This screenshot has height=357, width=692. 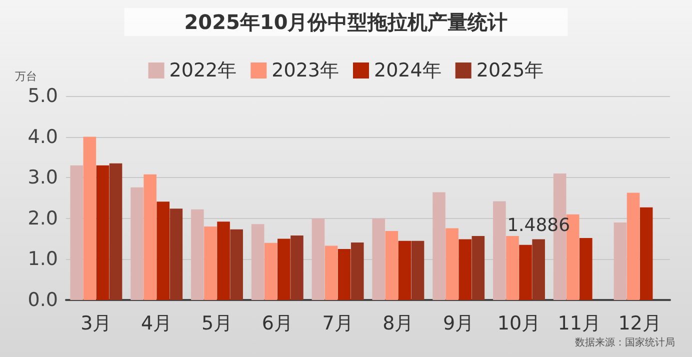 What do you see at coordinates (625, 342) in the screenshot?
I see `source-note: 数据来源：国家统计局` at bounding box center [625, 342].